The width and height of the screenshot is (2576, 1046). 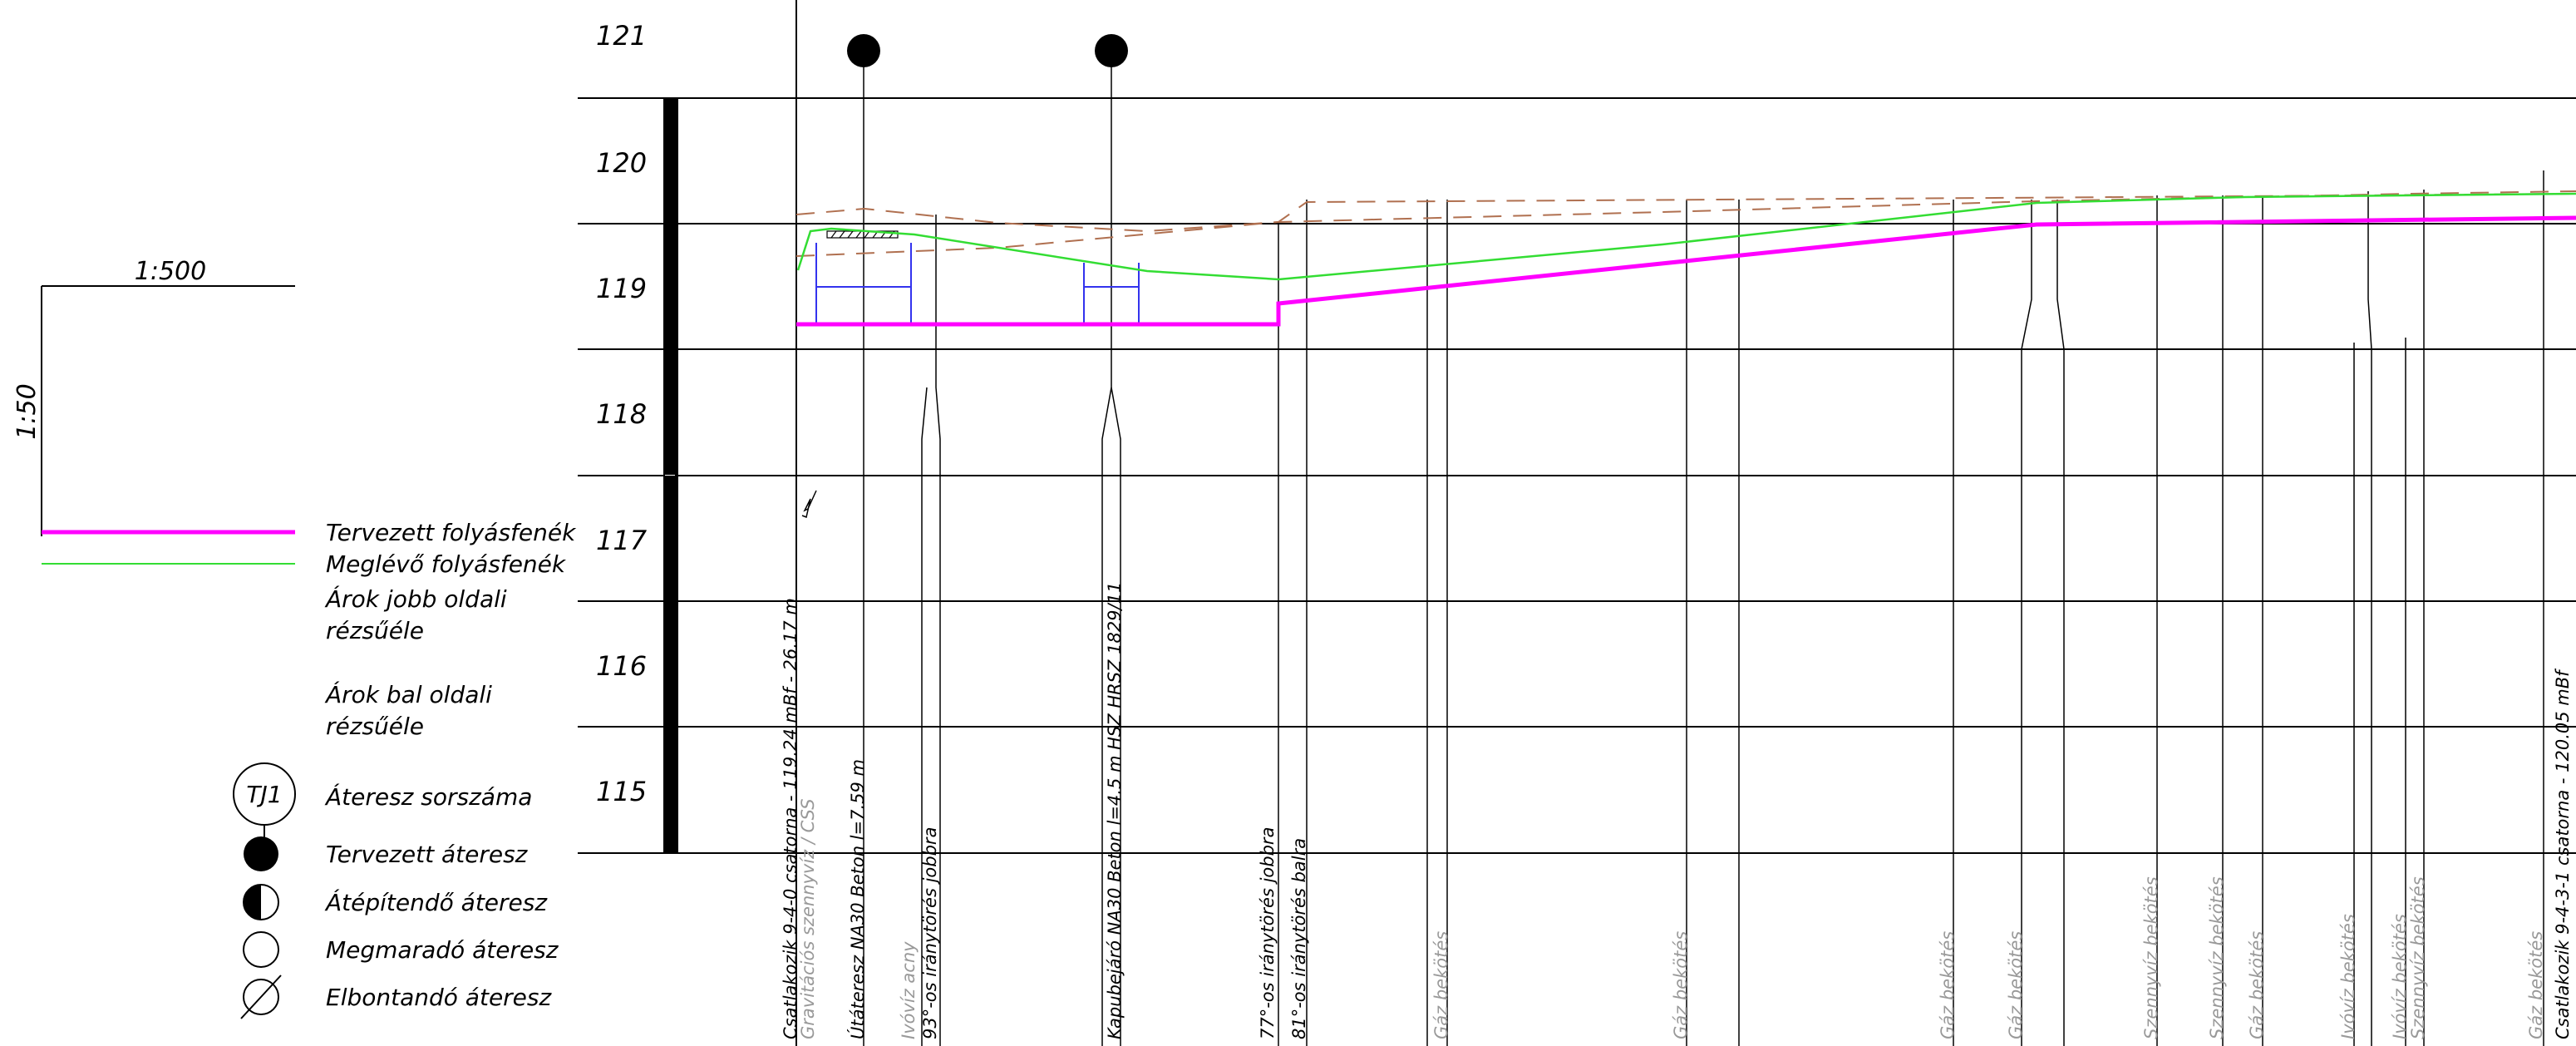 I want to click on elevation-scale-bar, so click(x=670, y=475).